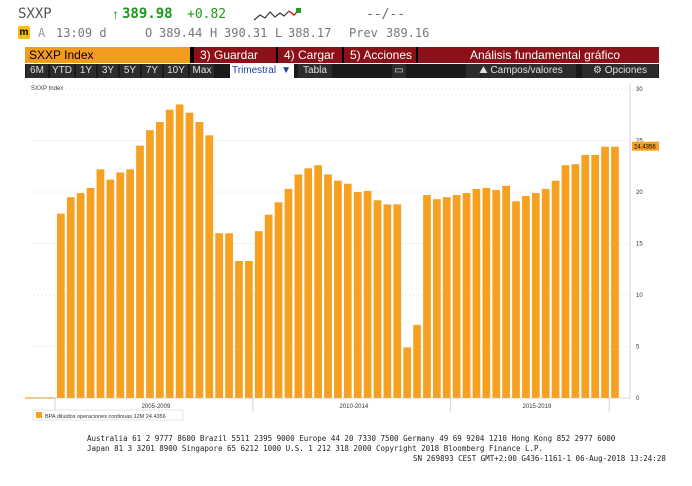 This screenshot has height=486, width=692. What do you see at coordinates (39, 415) in the screenshot?
I see `legend-swatch` at bounding box center [39, 415].